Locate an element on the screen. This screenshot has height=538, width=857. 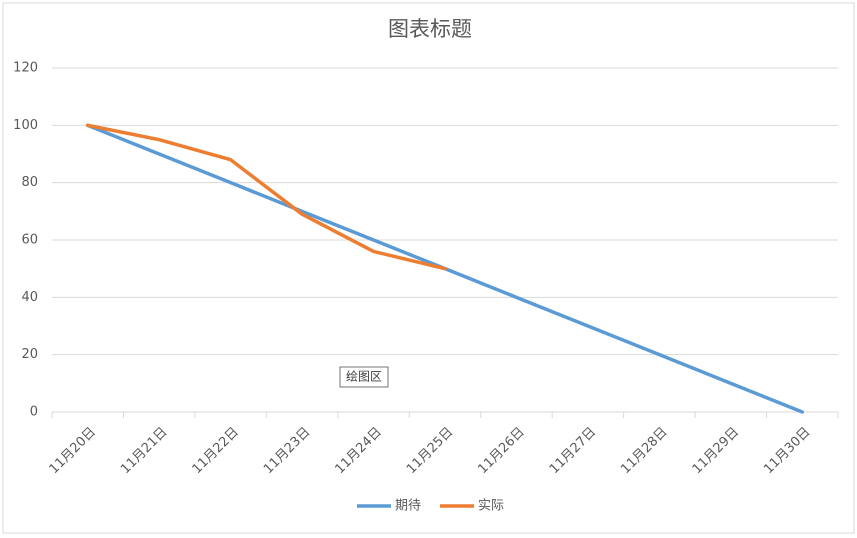
annotation: 绘图区 is located at coordinates (364, 376).